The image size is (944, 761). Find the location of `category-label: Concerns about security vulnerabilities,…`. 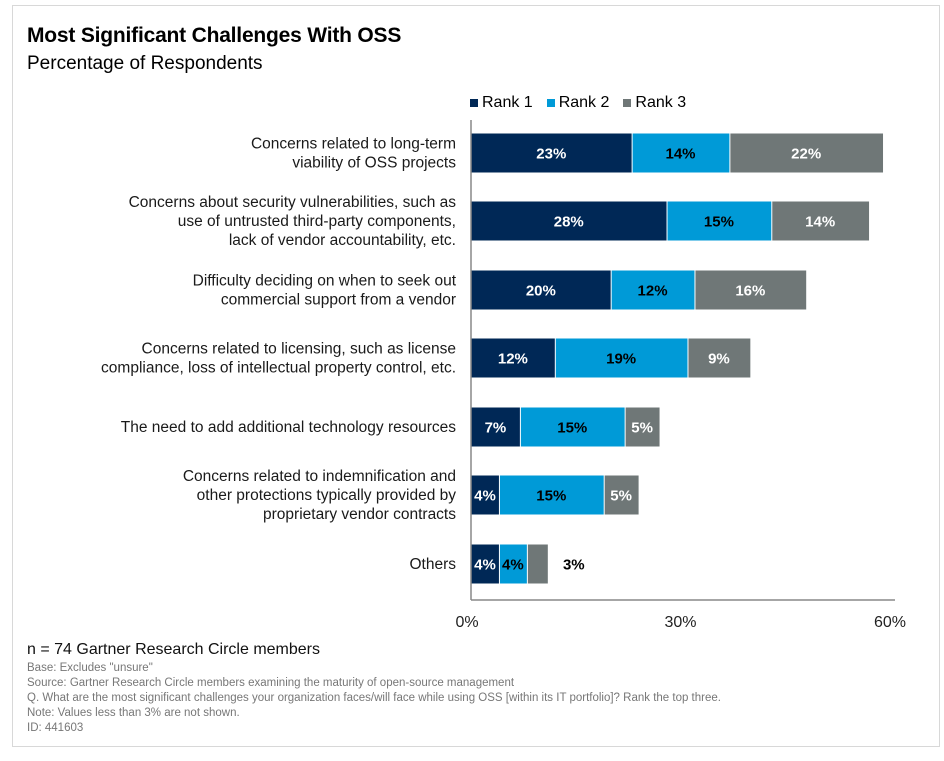

category-label: Concerns about security vulnerabilities,… is located at coordinates (293, 202).